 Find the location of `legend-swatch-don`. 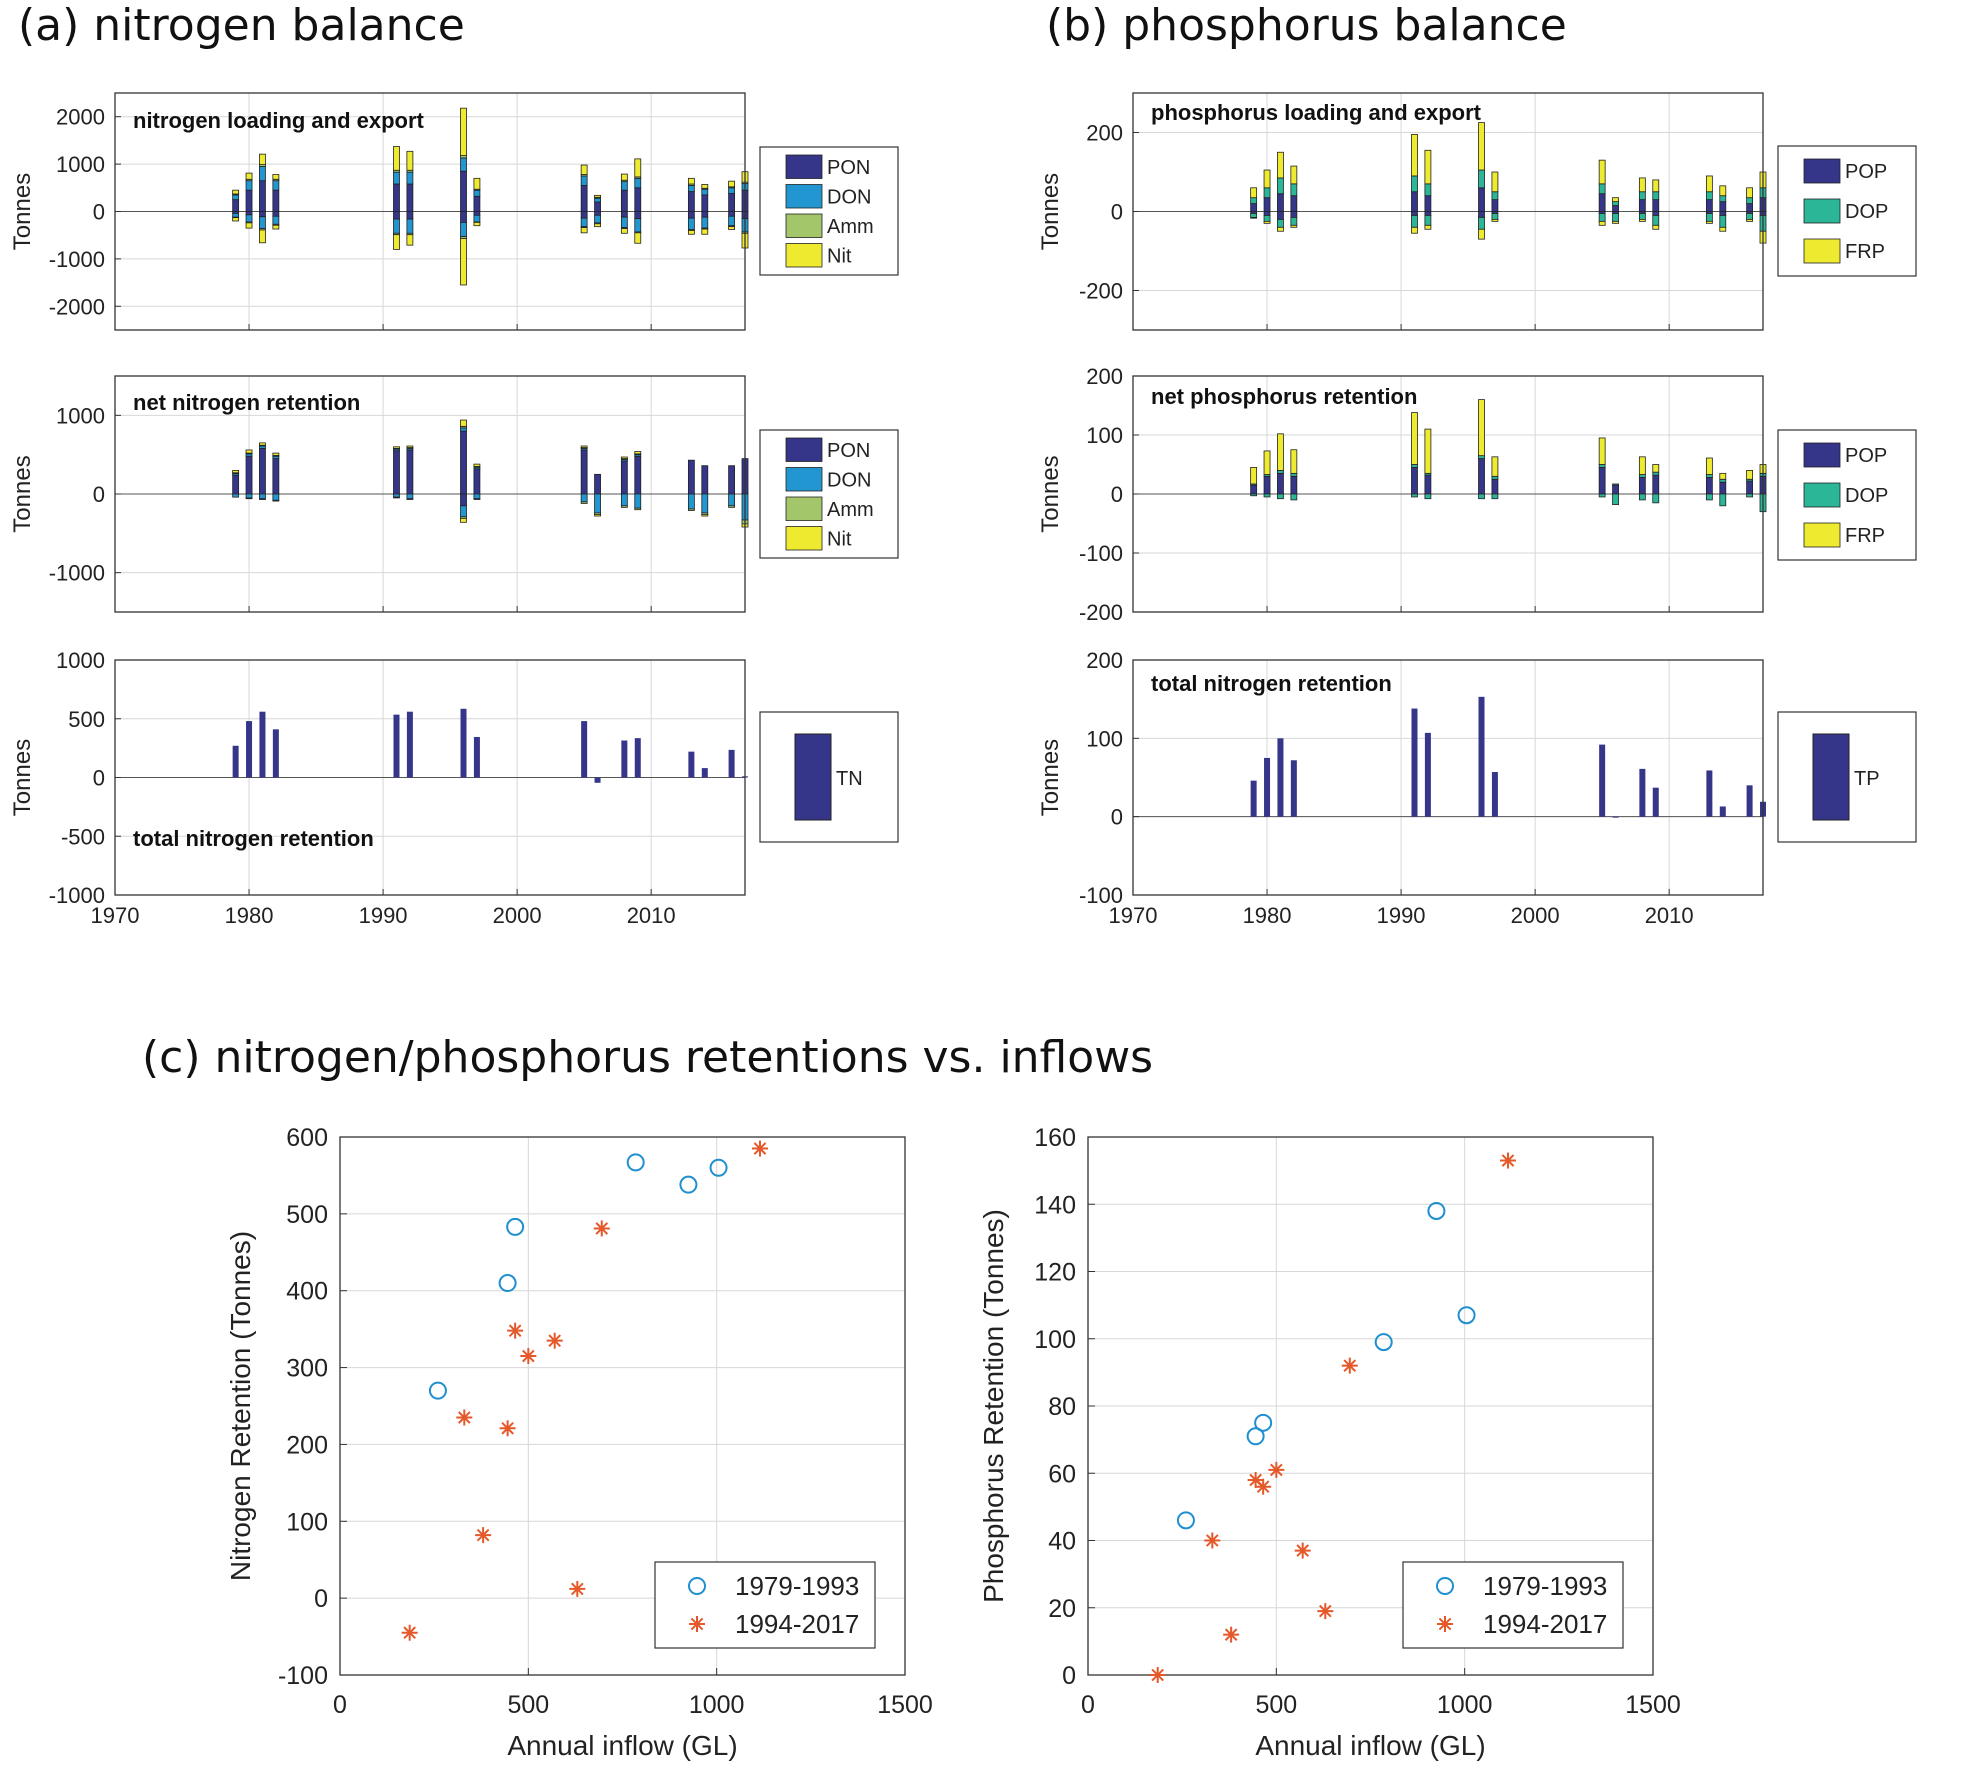

legend-swatch-don is located at coordinates (804, 479).